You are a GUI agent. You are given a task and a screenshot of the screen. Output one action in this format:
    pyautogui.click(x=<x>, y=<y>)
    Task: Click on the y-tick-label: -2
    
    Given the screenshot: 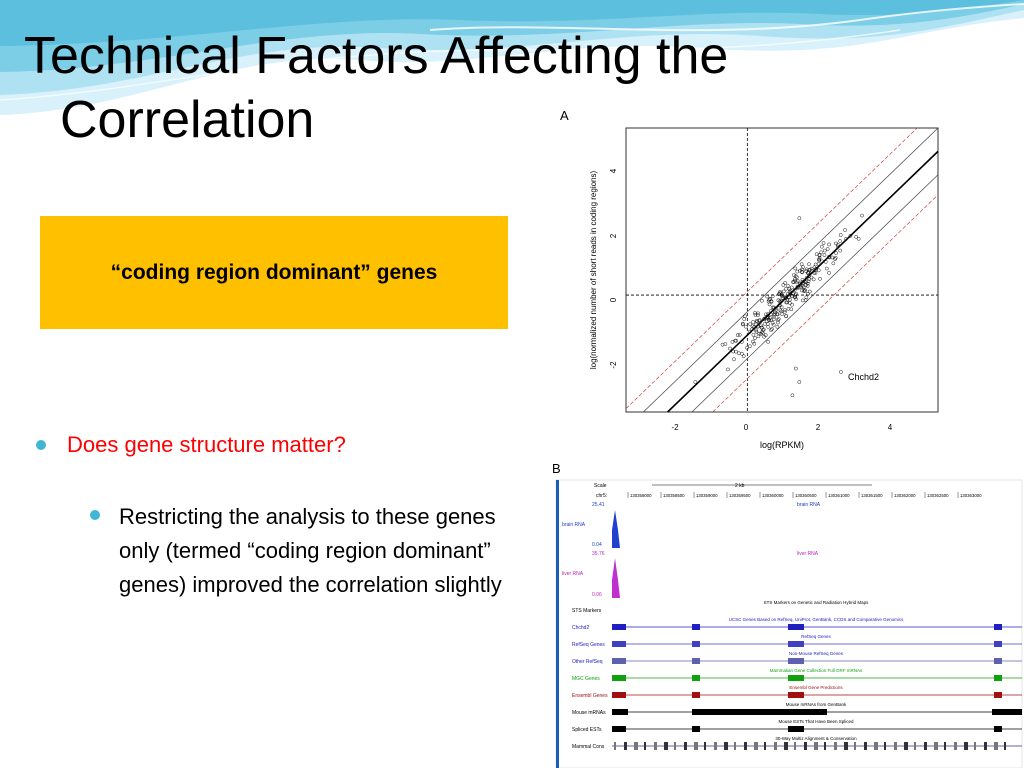 What is the action you would take?
    pyautogui.click(x=613, y=365)
    